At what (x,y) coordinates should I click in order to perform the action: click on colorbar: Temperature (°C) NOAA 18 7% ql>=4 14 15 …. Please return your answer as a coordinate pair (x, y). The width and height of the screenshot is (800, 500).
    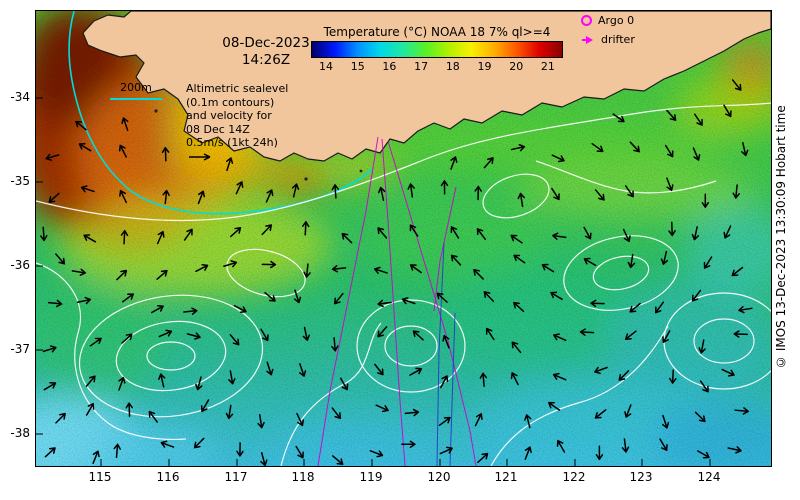
    Looking at the image, I should click on (437, 49).